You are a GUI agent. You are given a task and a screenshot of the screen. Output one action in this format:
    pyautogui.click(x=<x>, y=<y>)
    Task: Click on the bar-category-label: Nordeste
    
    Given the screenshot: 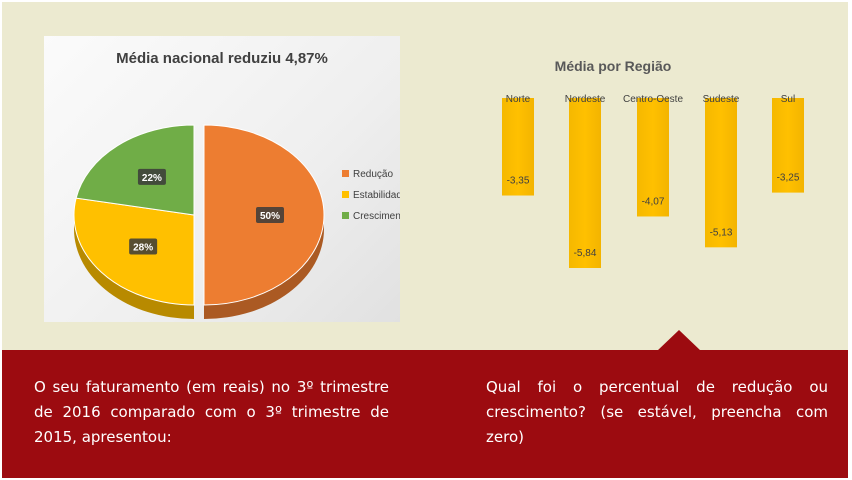 What is the action you would take?
    pyautogui.click(x=585, y=99)
    